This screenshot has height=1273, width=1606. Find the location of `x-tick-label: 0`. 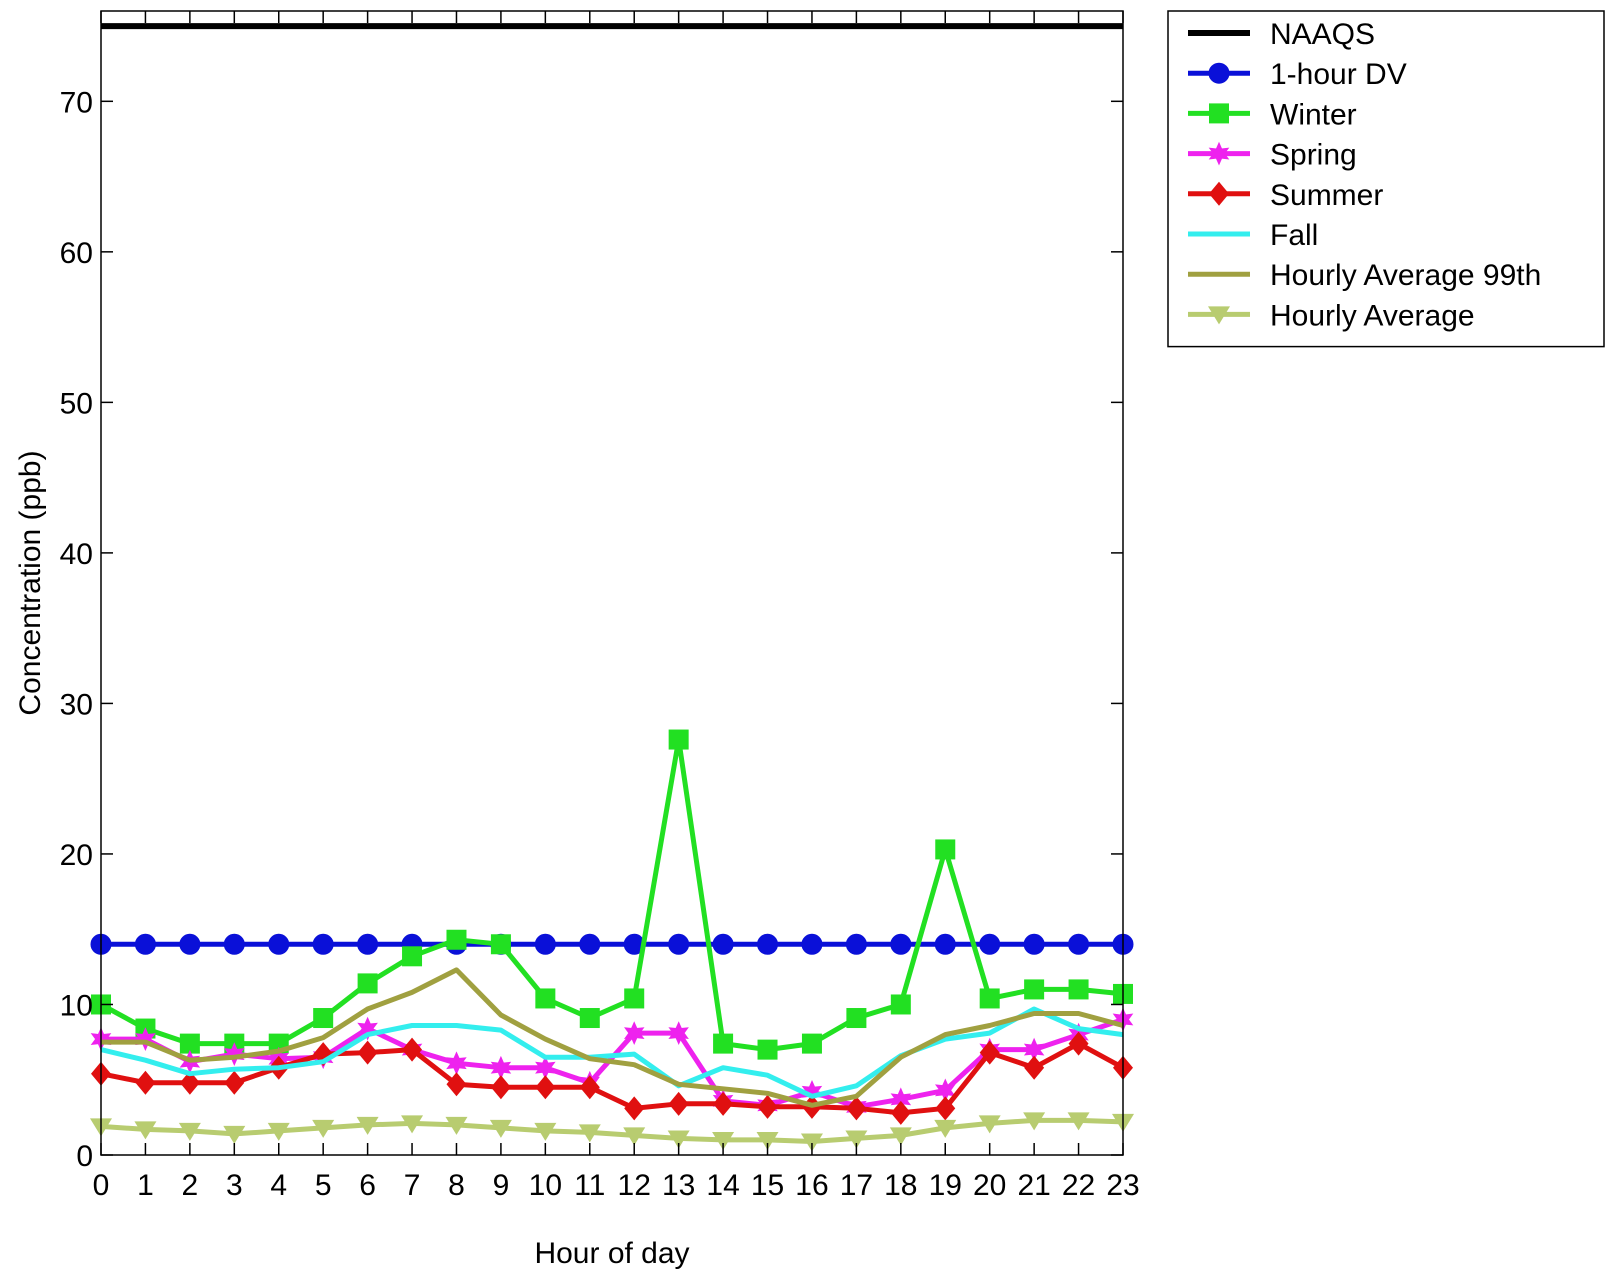

x-tick-label: 0 is located at coordinates (101, 1185).